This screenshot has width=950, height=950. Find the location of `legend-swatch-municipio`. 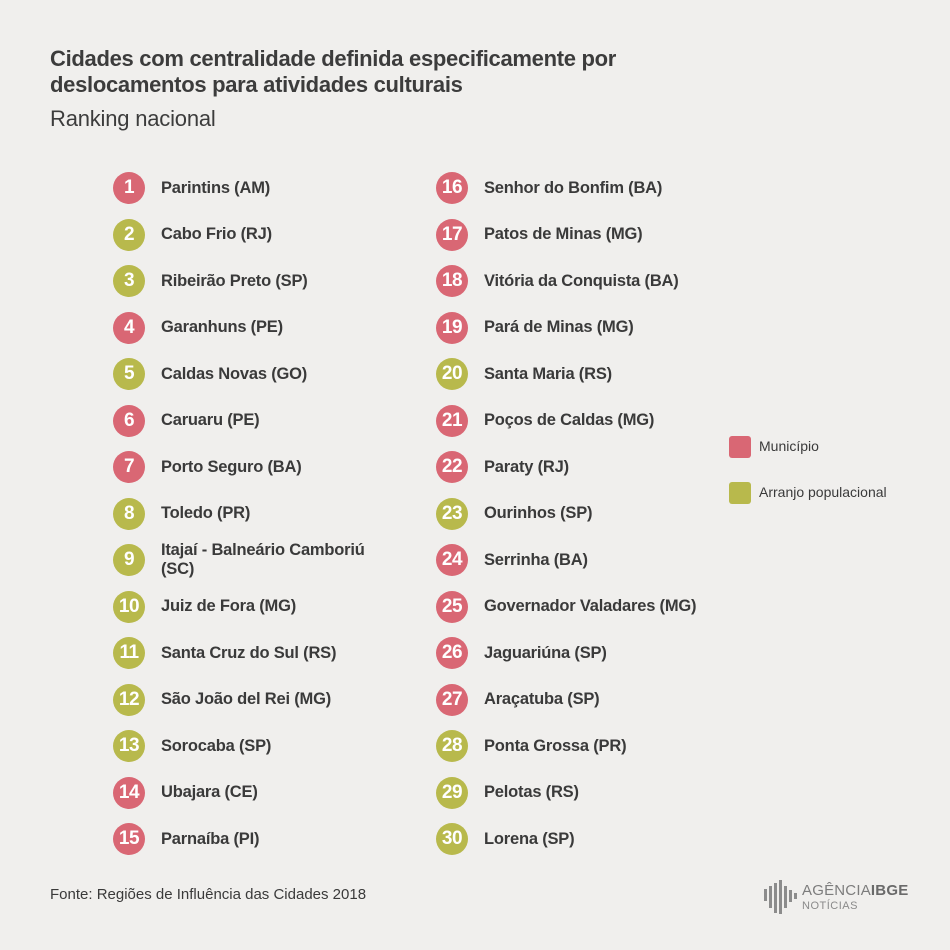

legend-swatch-municipio is located at coordinates (740, 447).